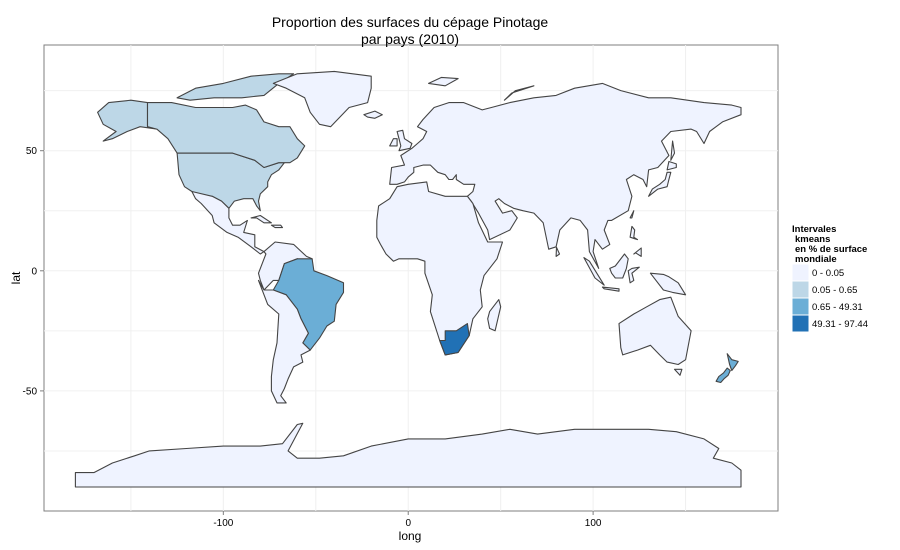 Image resolution: width=900 pixels, height=550 pixels. What do you see at coordinates (440, 268) in the screenshot?
I see `country-africa` at bounding box center [440, 268].